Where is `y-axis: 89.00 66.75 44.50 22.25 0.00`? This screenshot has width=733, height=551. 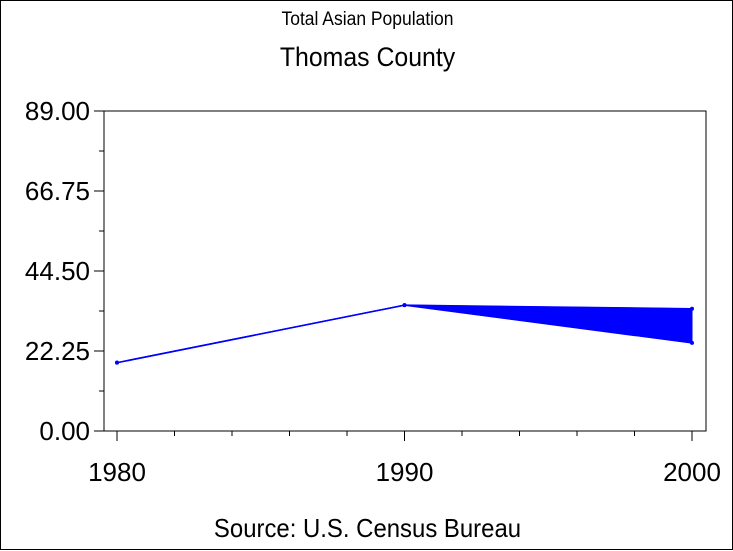 y-axis: 89.00 66.75 44.50 22.25 0.00 is located at coordinates (64, 271).